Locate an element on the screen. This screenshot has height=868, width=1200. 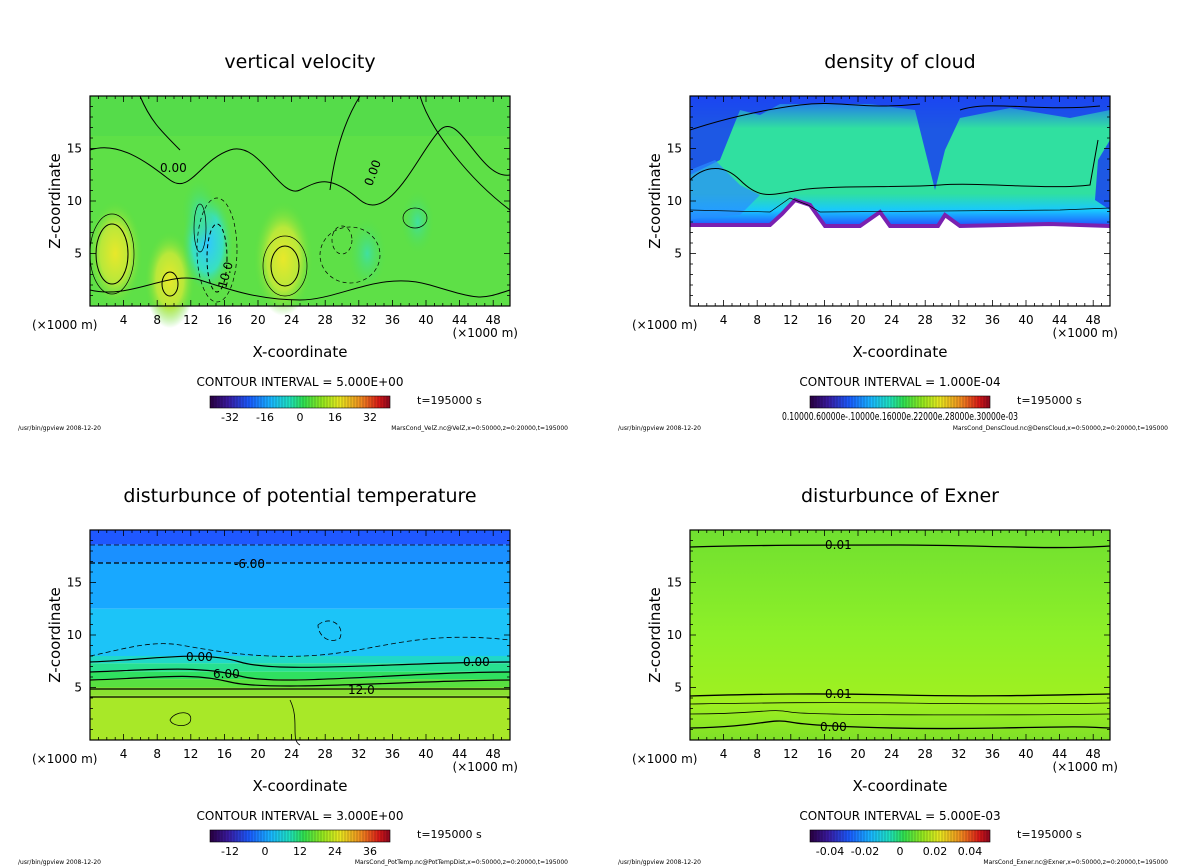
colorbar-tick-label: -16 is located at coordinates (265, 417).